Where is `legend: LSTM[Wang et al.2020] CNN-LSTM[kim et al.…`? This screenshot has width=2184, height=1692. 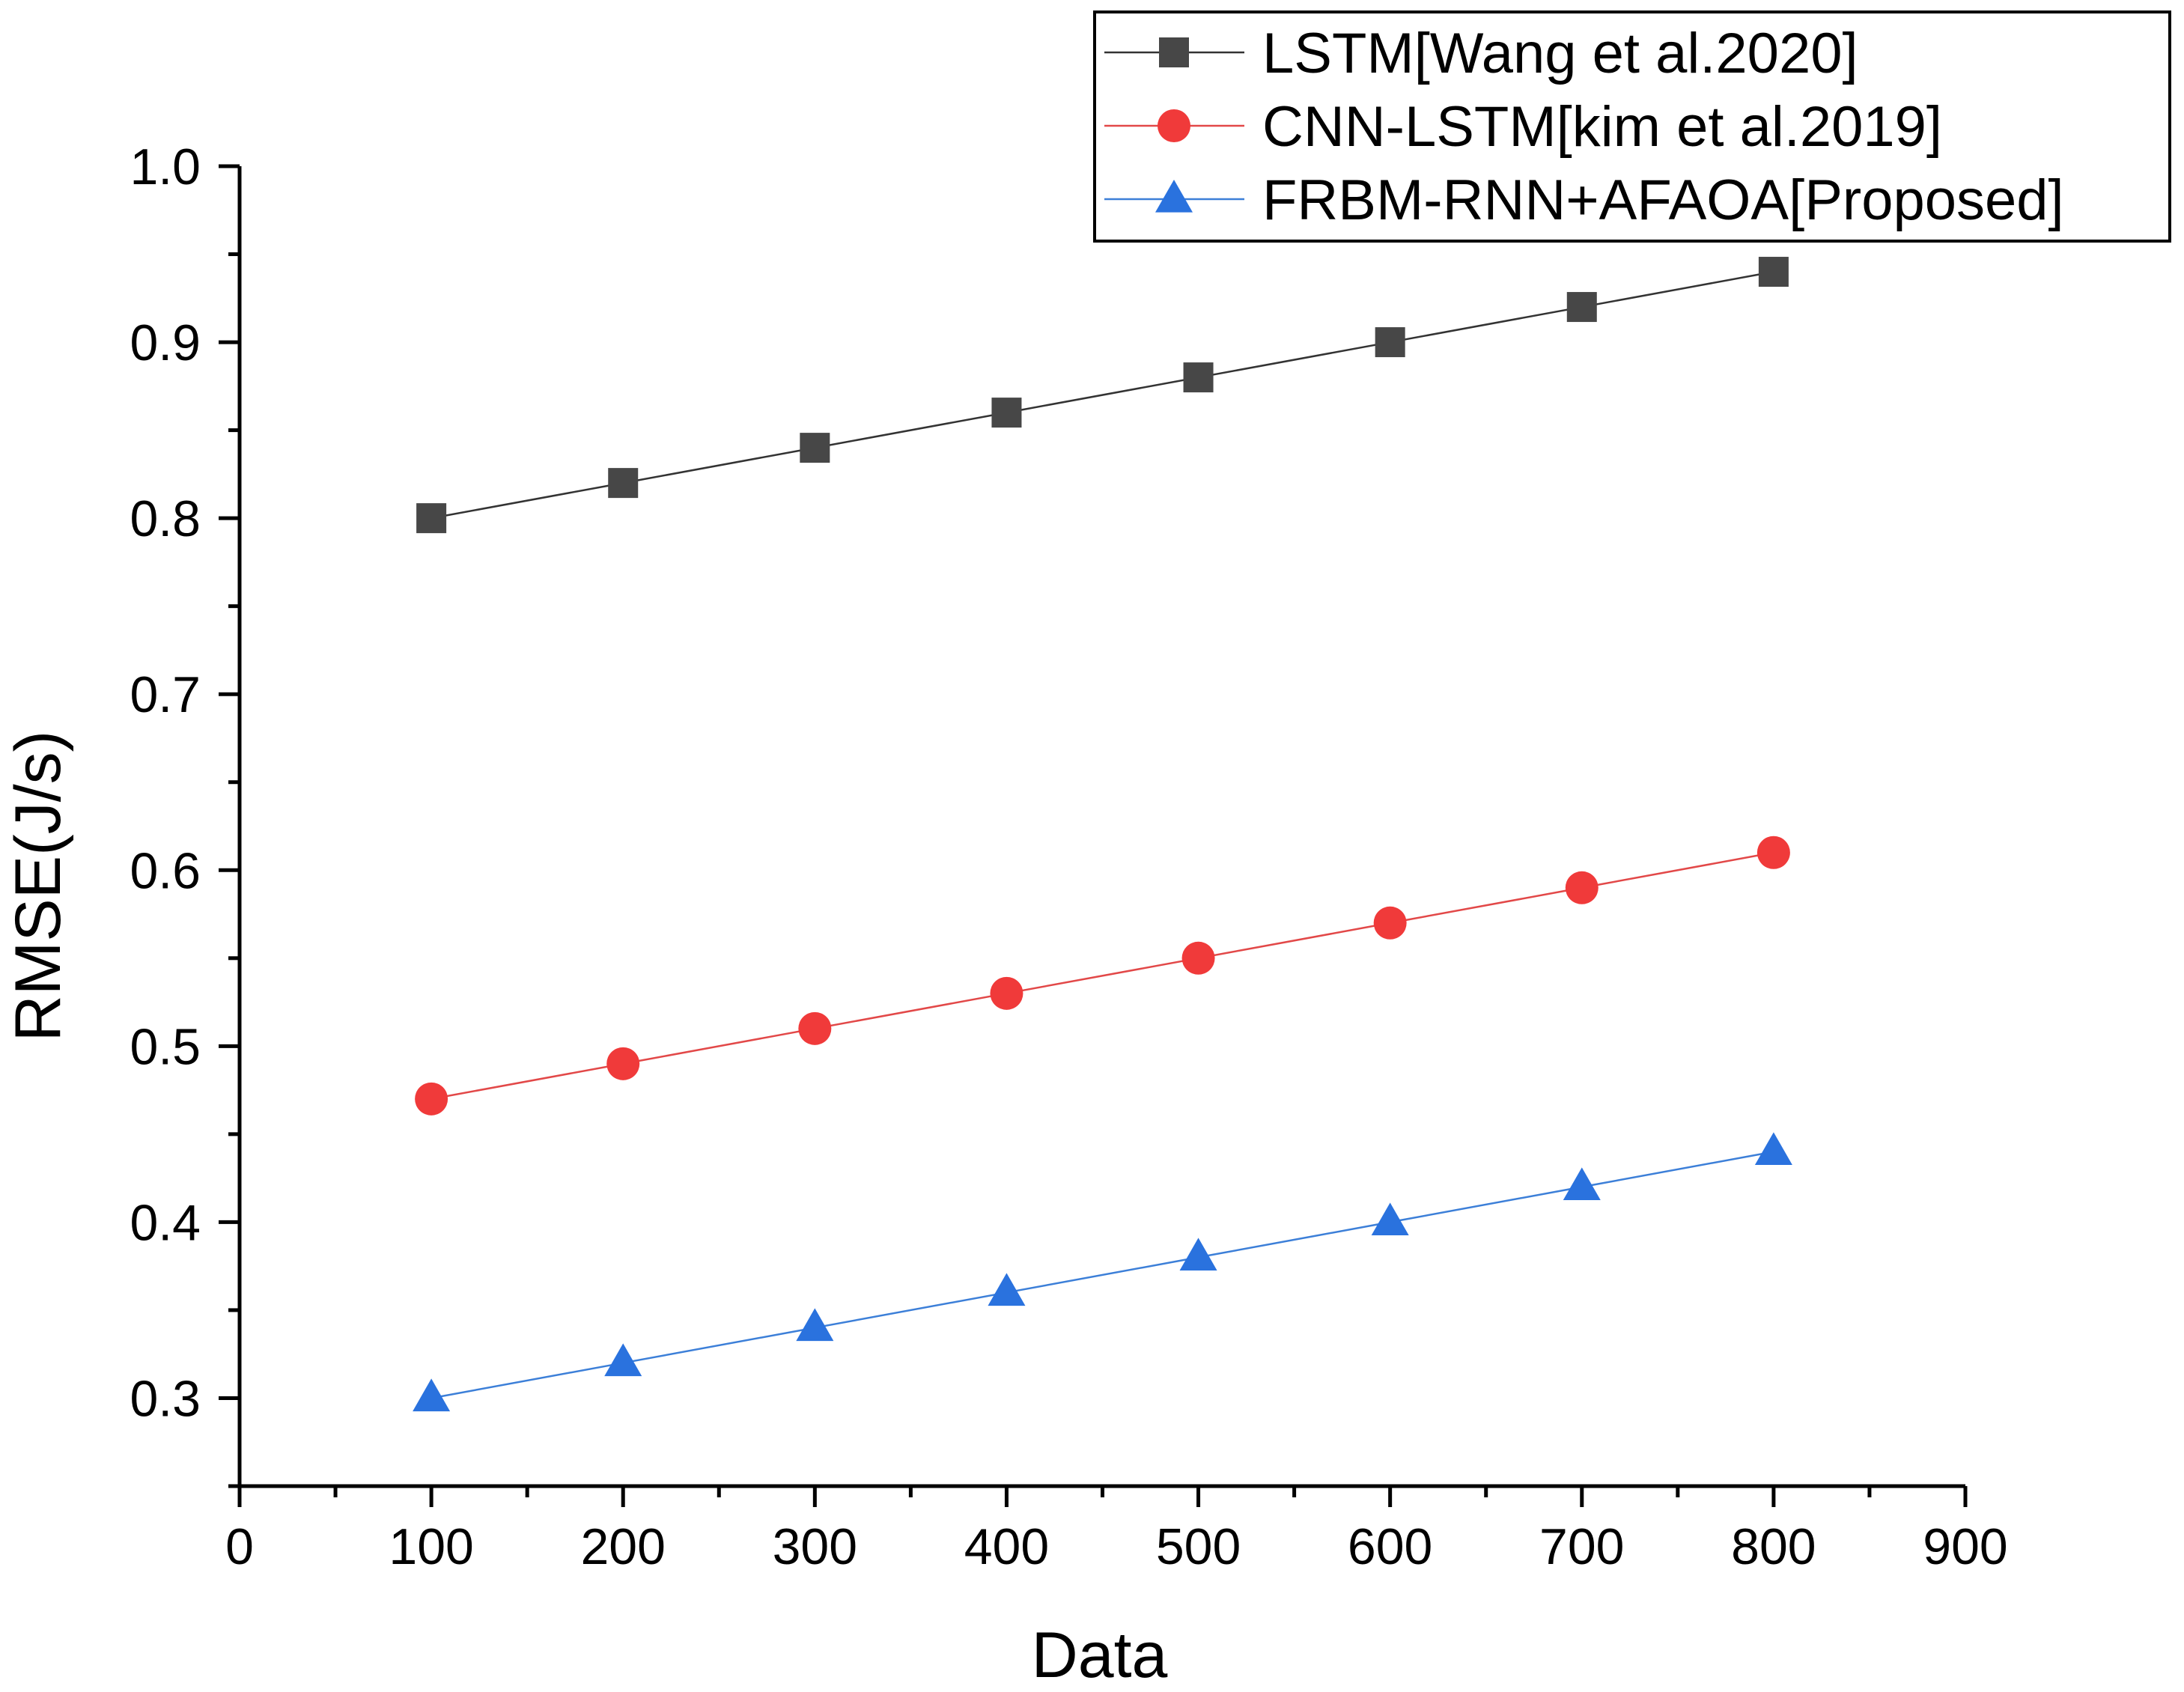
legend: LSTM[Wang et al.2020] CNN-LSTM[kim et al.… is located at coordinates (1632, 126).